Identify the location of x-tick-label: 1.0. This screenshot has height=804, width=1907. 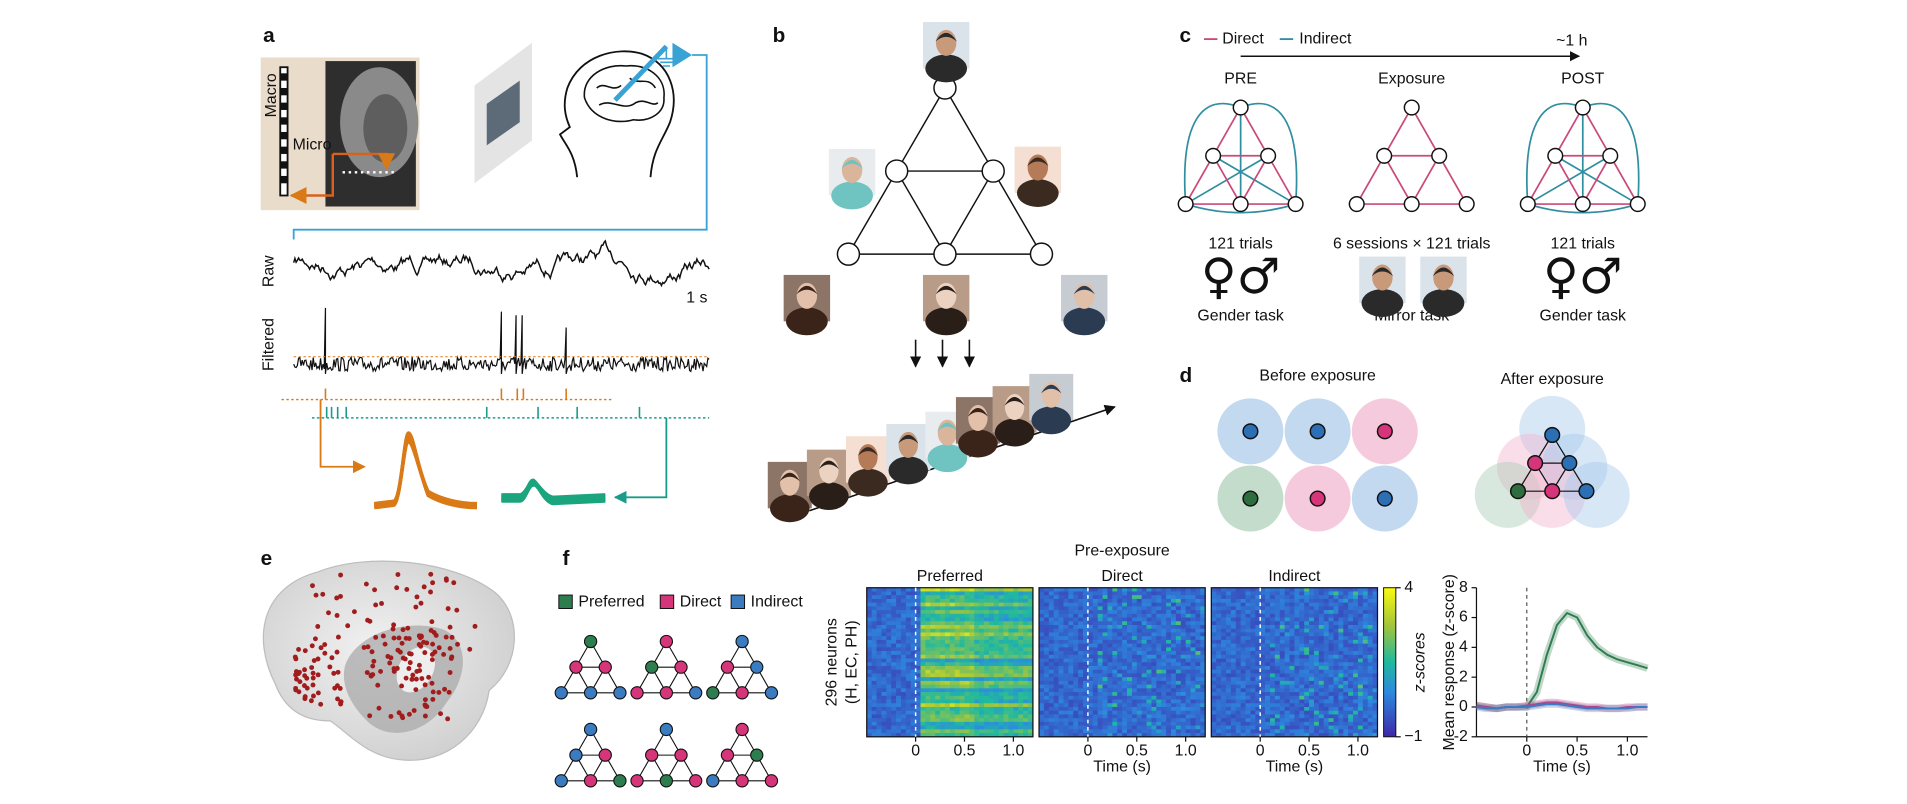
(1627, 751).